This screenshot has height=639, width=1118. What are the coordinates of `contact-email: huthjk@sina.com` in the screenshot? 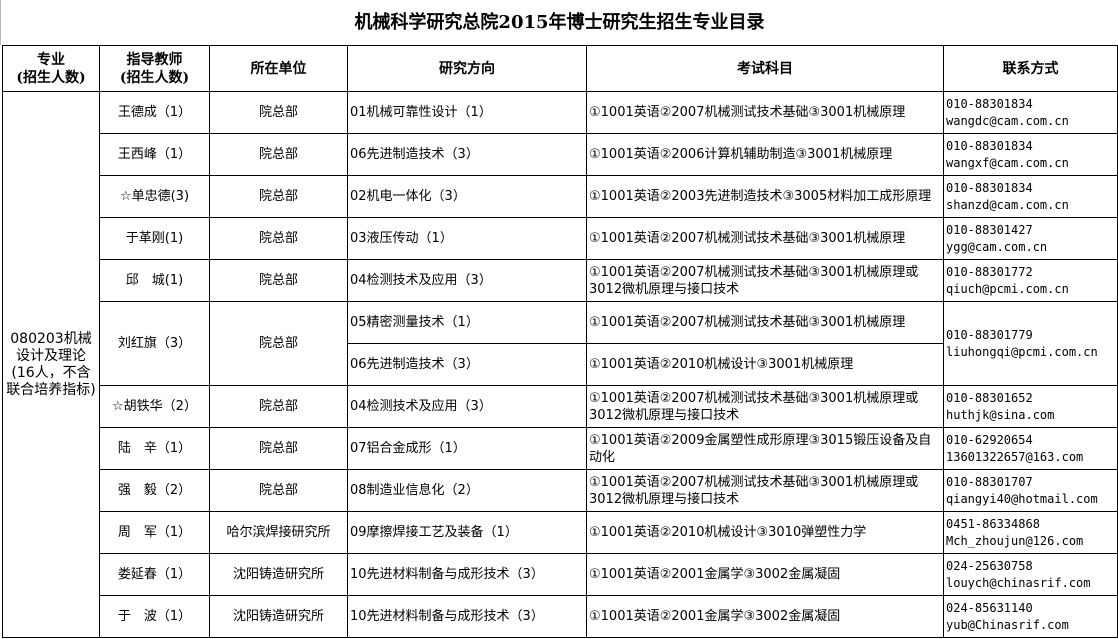 It's located at (1000, 414).